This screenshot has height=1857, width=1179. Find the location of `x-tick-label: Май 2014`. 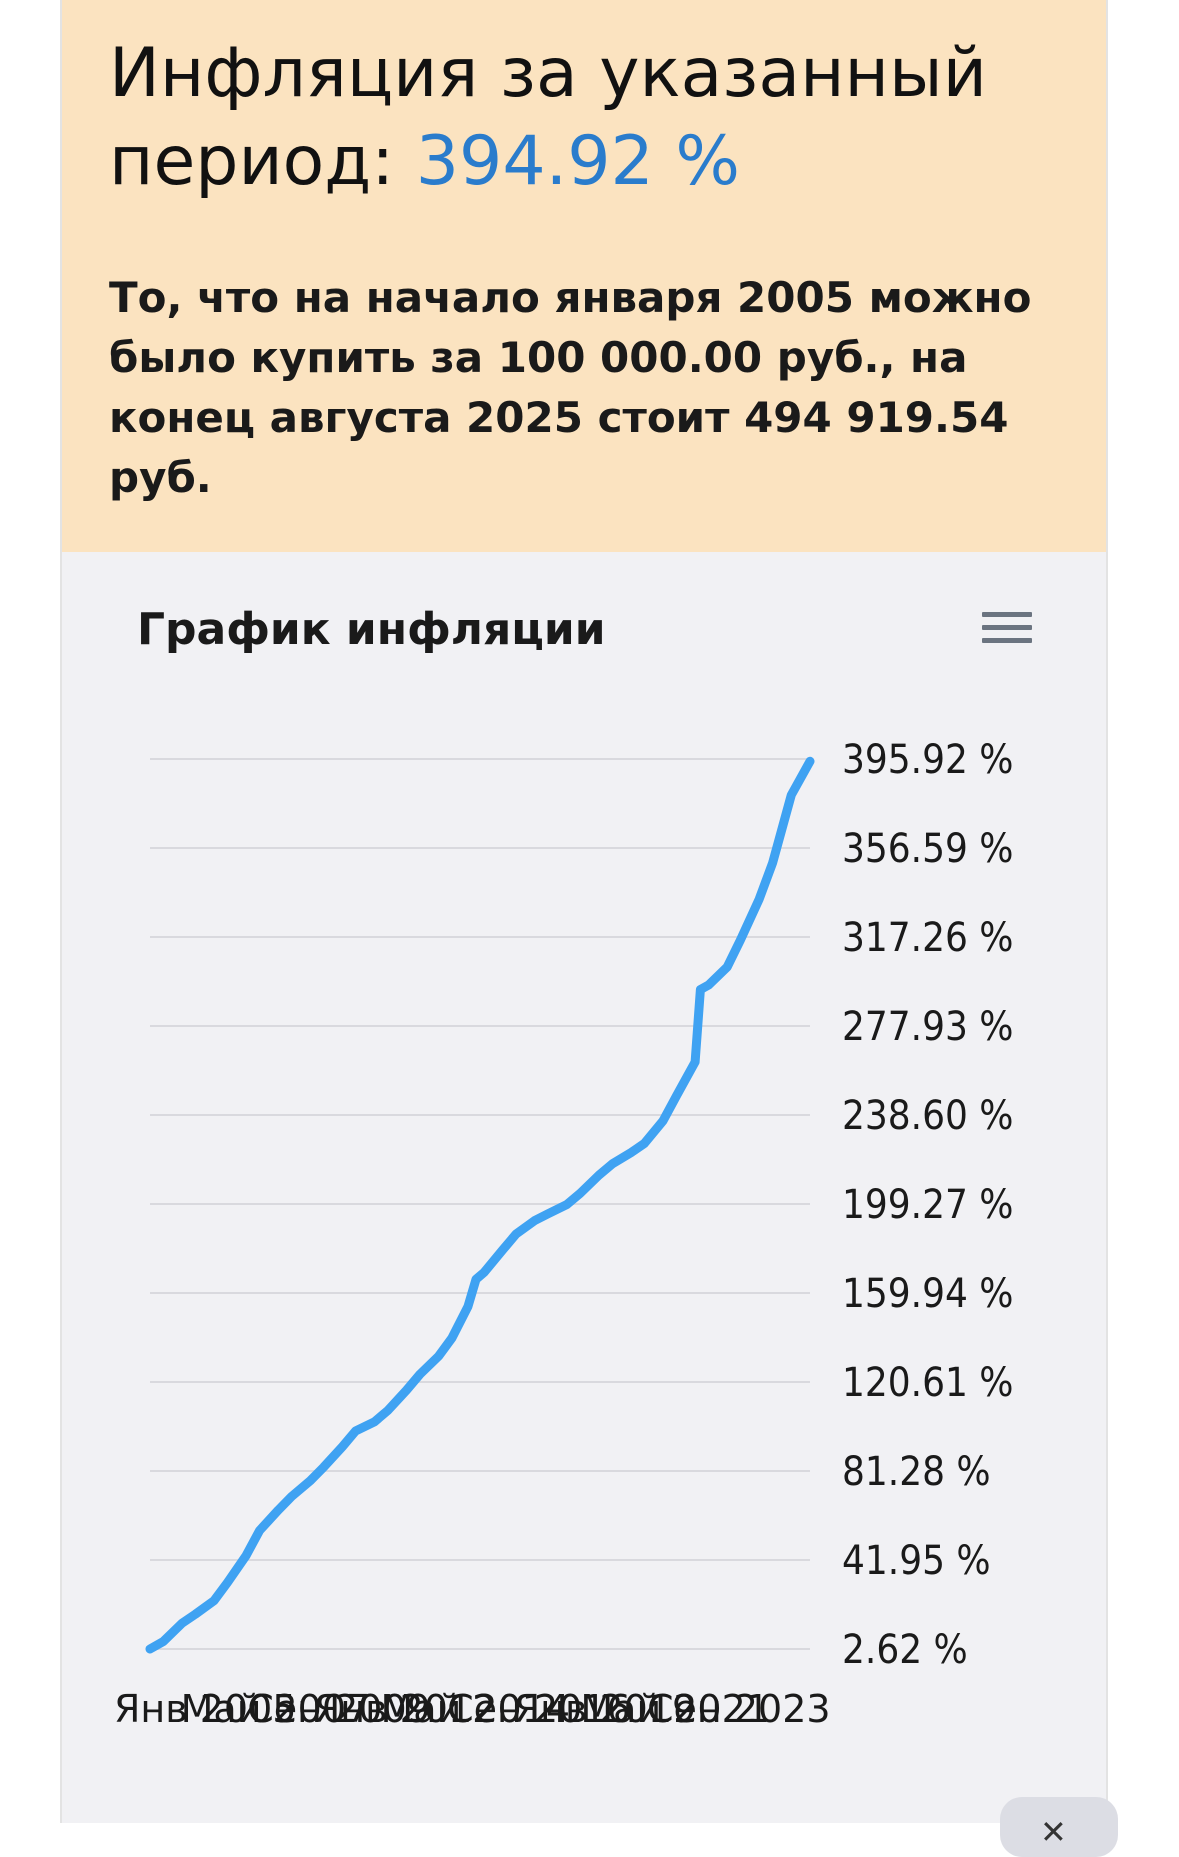

x-tick-label: Май 2014 is located at coordinates (476, 1709).